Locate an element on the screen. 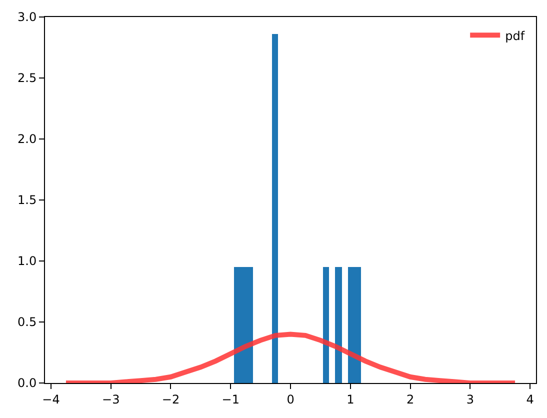  x-tick-label: −3 is located at coordinates (111, 399).